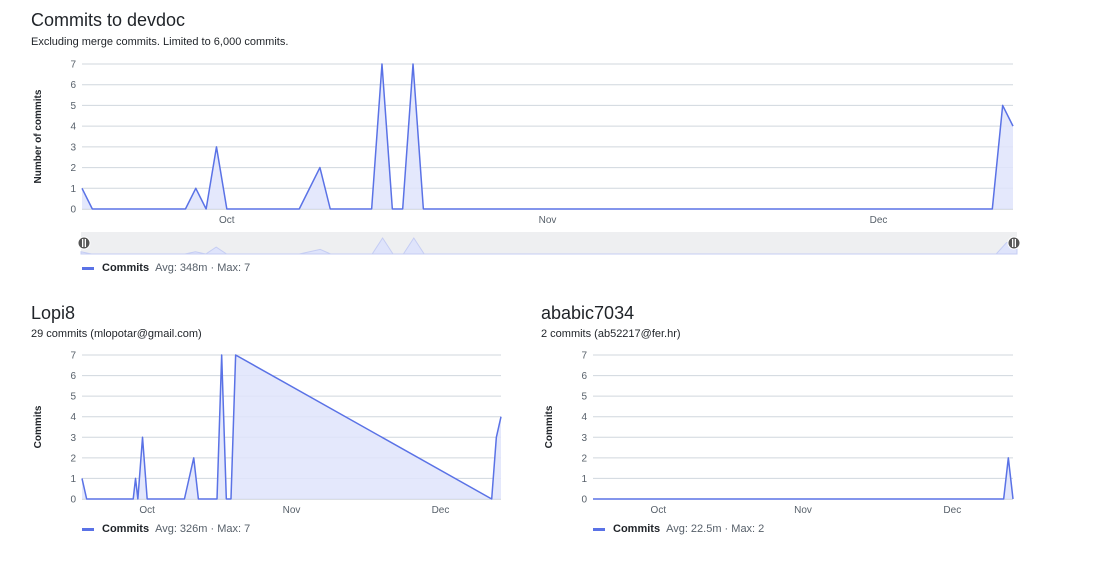  I want to click on series-area, so click(291, 427).